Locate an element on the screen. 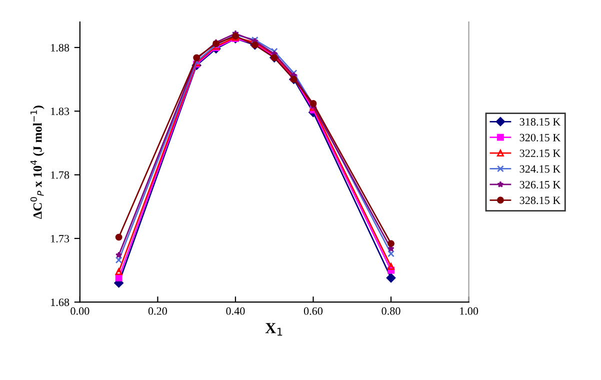 This screenshot has height=380, width=601. x-tick-label: 1.00 is located at coordinates (469, 311).